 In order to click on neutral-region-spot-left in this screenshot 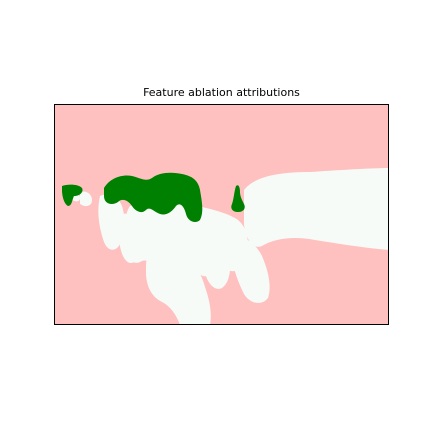, I will do `click(86, 199)`.